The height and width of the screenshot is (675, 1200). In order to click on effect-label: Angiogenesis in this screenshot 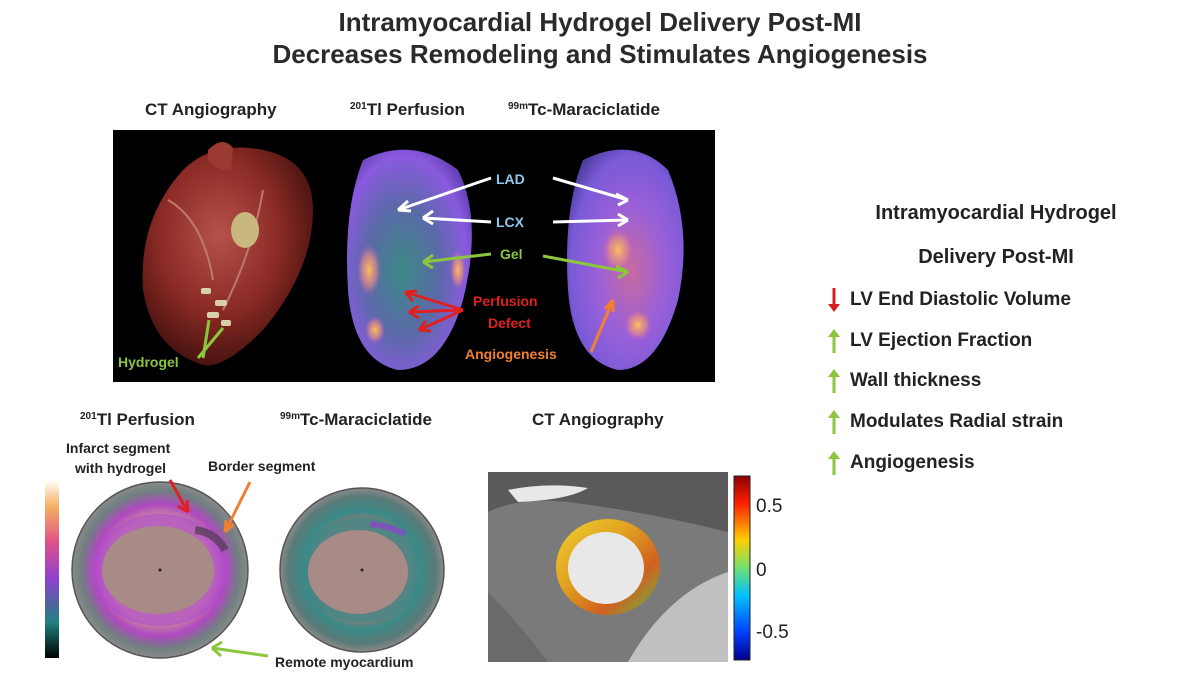, I will do `click(912, 462)`.